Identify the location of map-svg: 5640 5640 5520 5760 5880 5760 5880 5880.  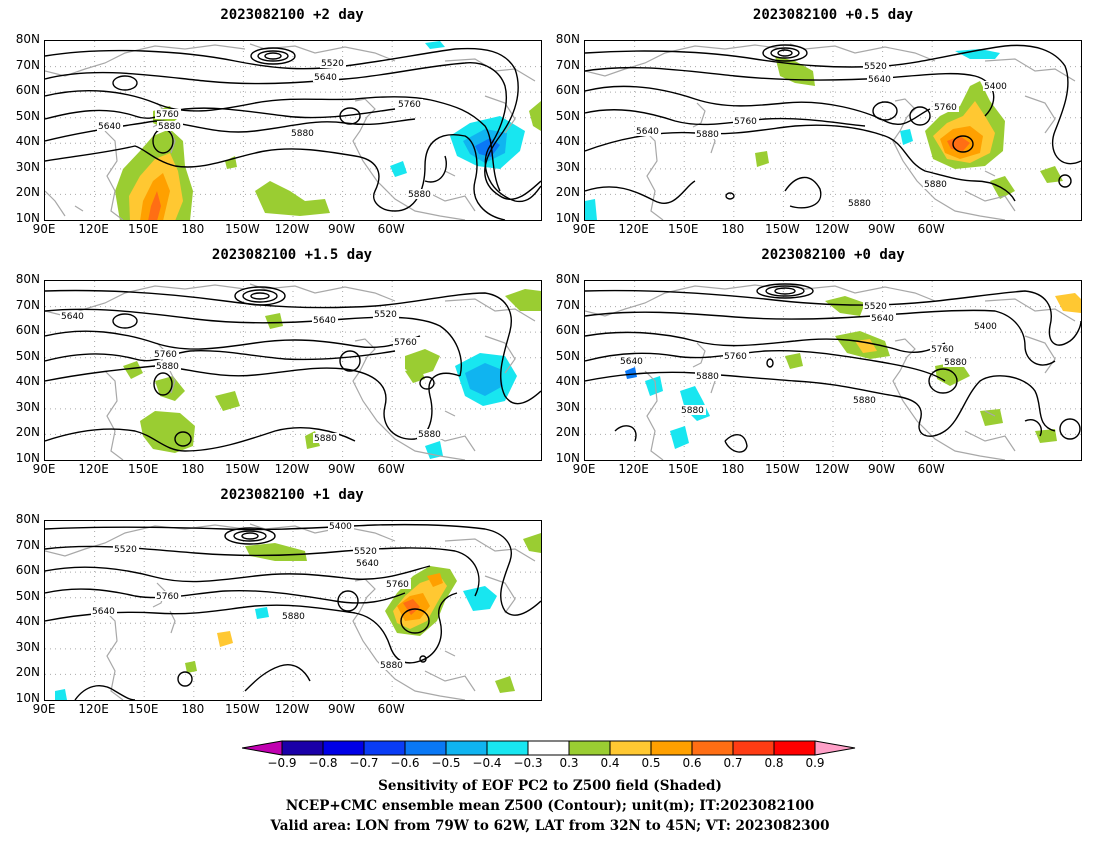
(293, 370).